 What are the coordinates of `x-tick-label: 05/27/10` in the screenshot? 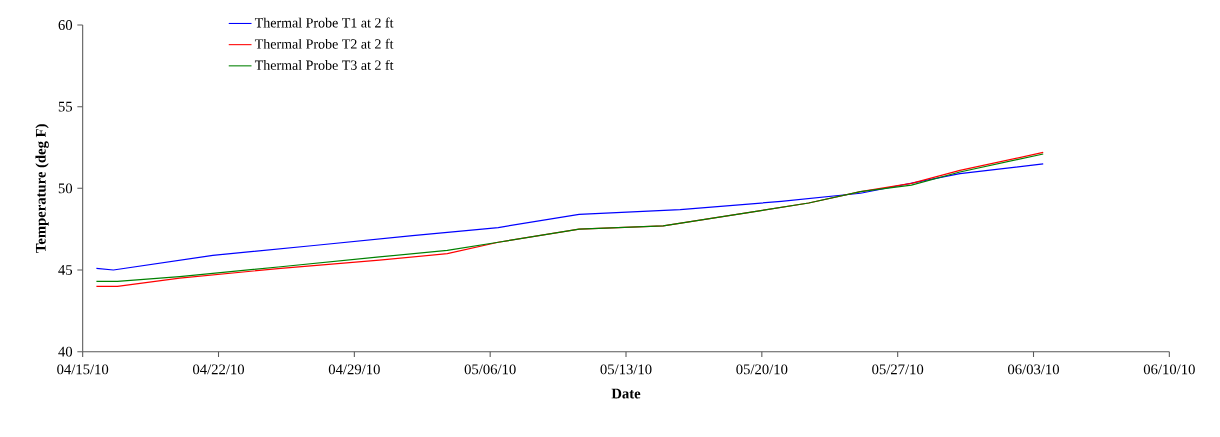 It's located at (898, 369).